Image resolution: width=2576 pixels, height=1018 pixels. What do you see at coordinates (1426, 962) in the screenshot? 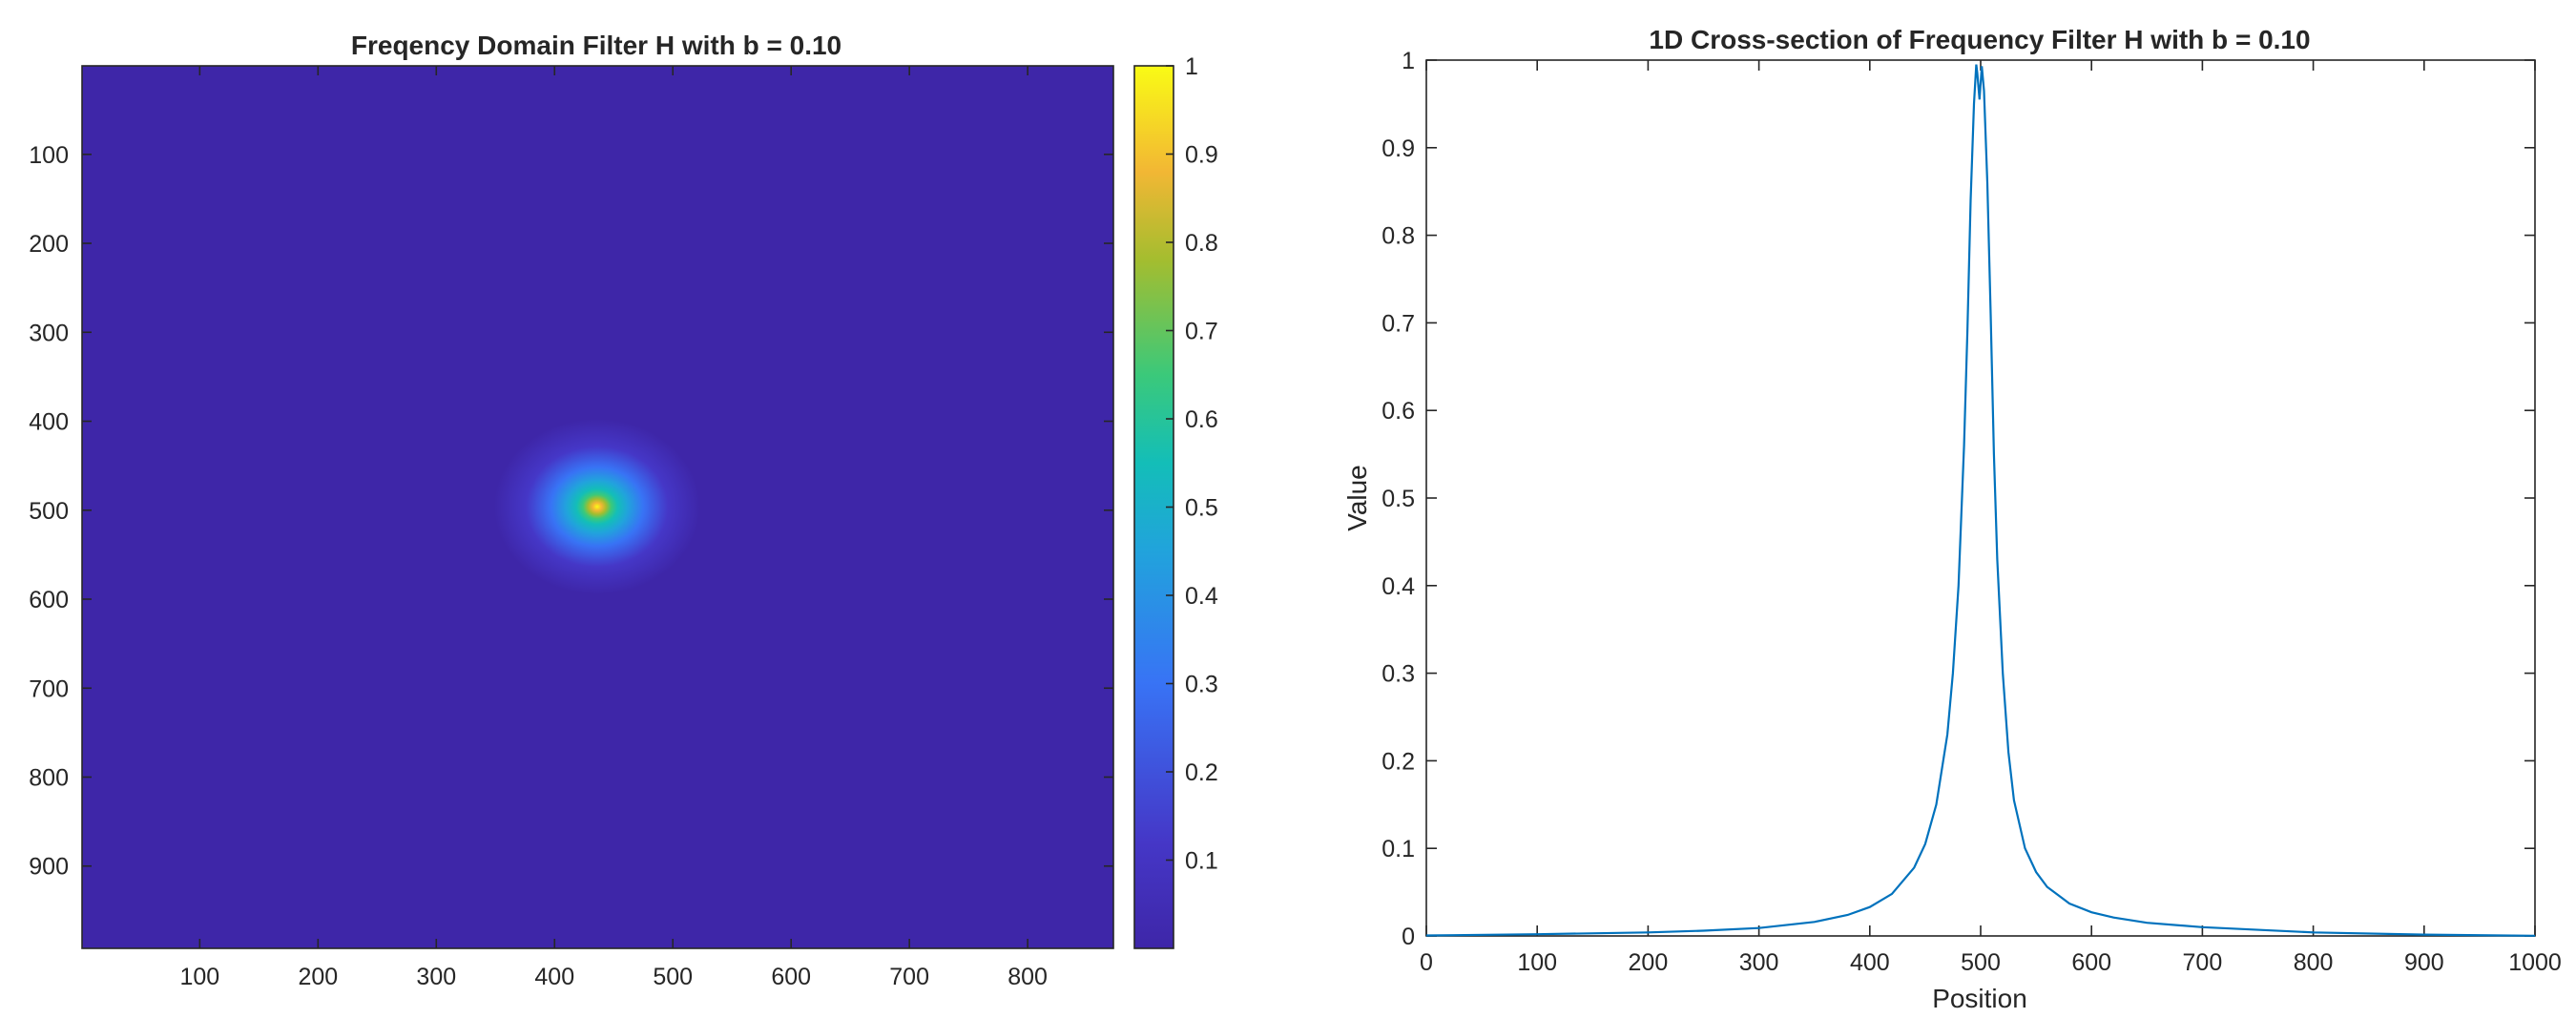
I see `line-x-tick-label: 0` at bounding box center [1426, 962].